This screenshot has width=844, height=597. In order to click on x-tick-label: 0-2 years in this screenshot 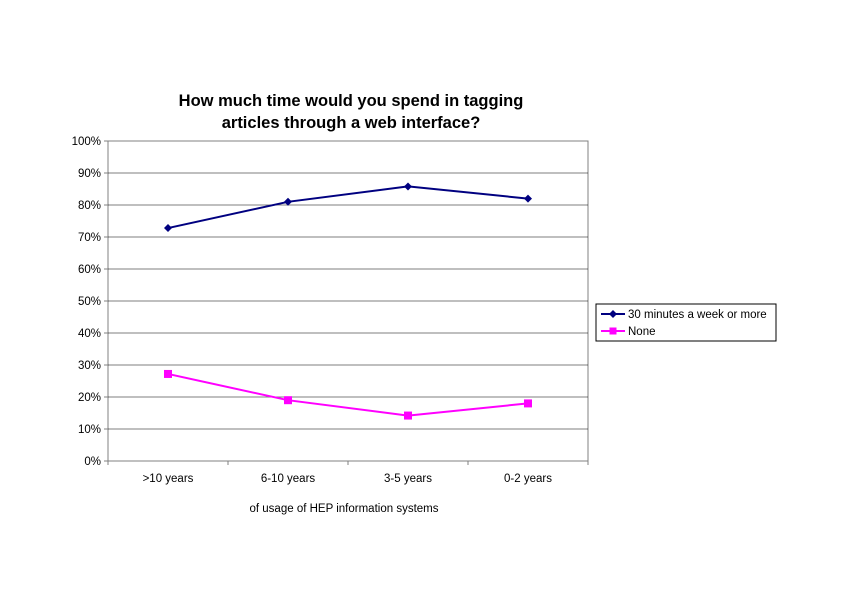, I will do `click(528, 479)`.